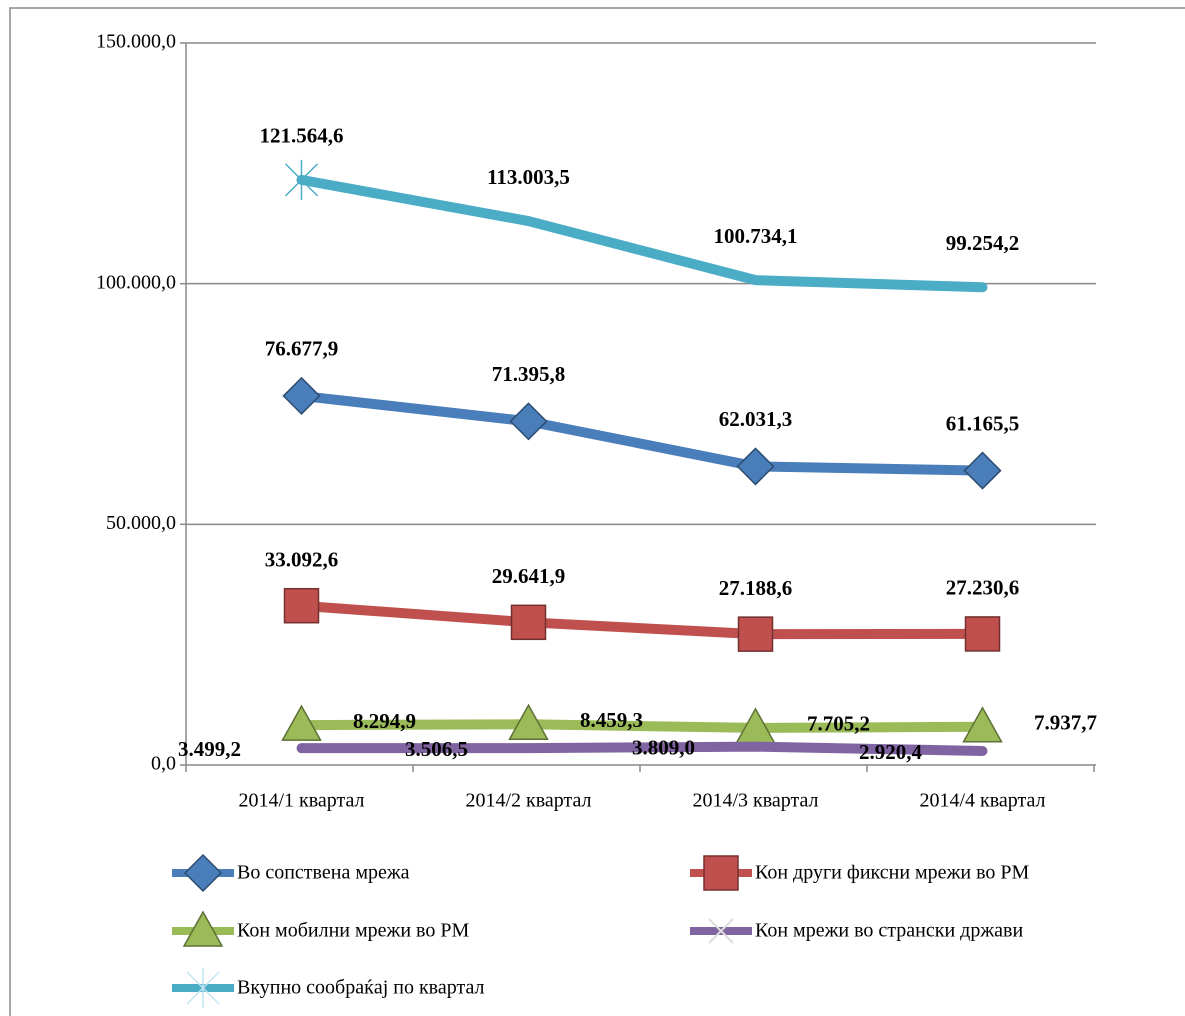  What do you see at coordinates (141, 523) in the screenshot?
I see `y-tick-label: 50.000,0` at bounding box center [141, 523].